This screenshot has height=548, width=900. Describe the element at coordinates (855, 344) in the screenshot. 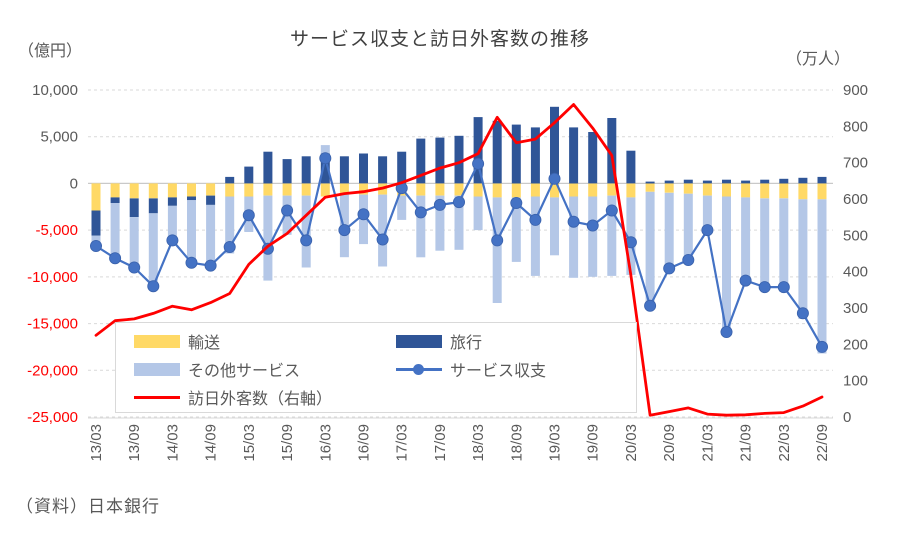

I see `svg-text: 200` at that location.